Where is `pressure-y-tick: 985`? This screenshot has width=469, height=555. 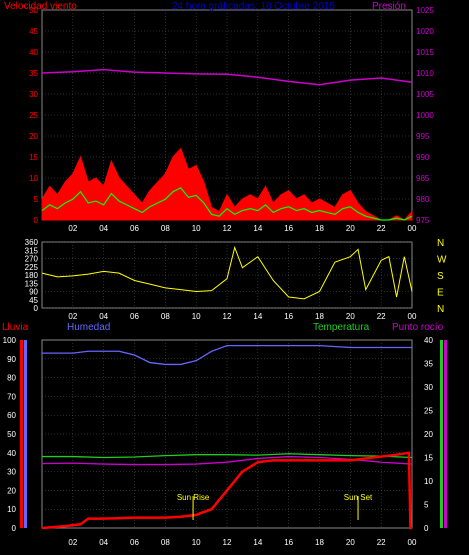 pressure-y-tick: 985 is located at coordinates (423, 178).